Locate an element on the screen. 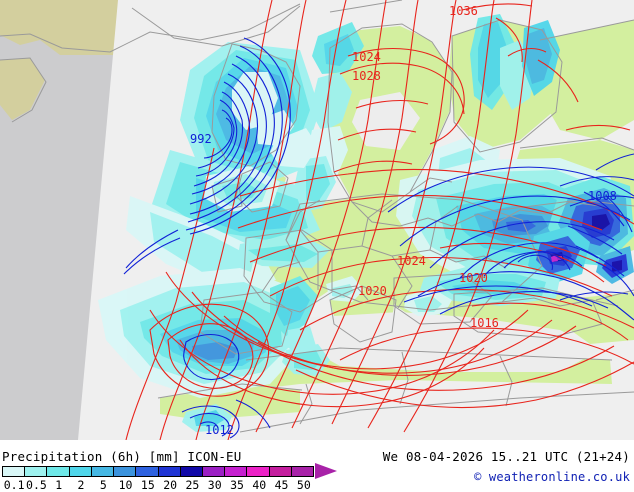  legend-tick: 45 is located at coordinates (281, 485).